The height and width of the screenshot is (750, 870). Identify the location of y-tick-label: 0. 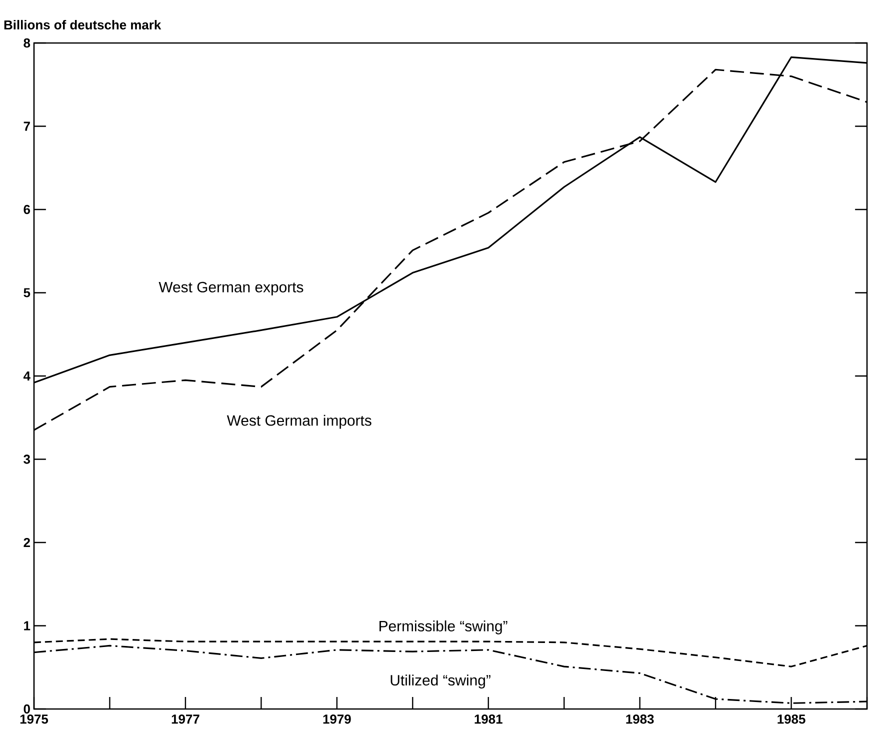
(27, 709).